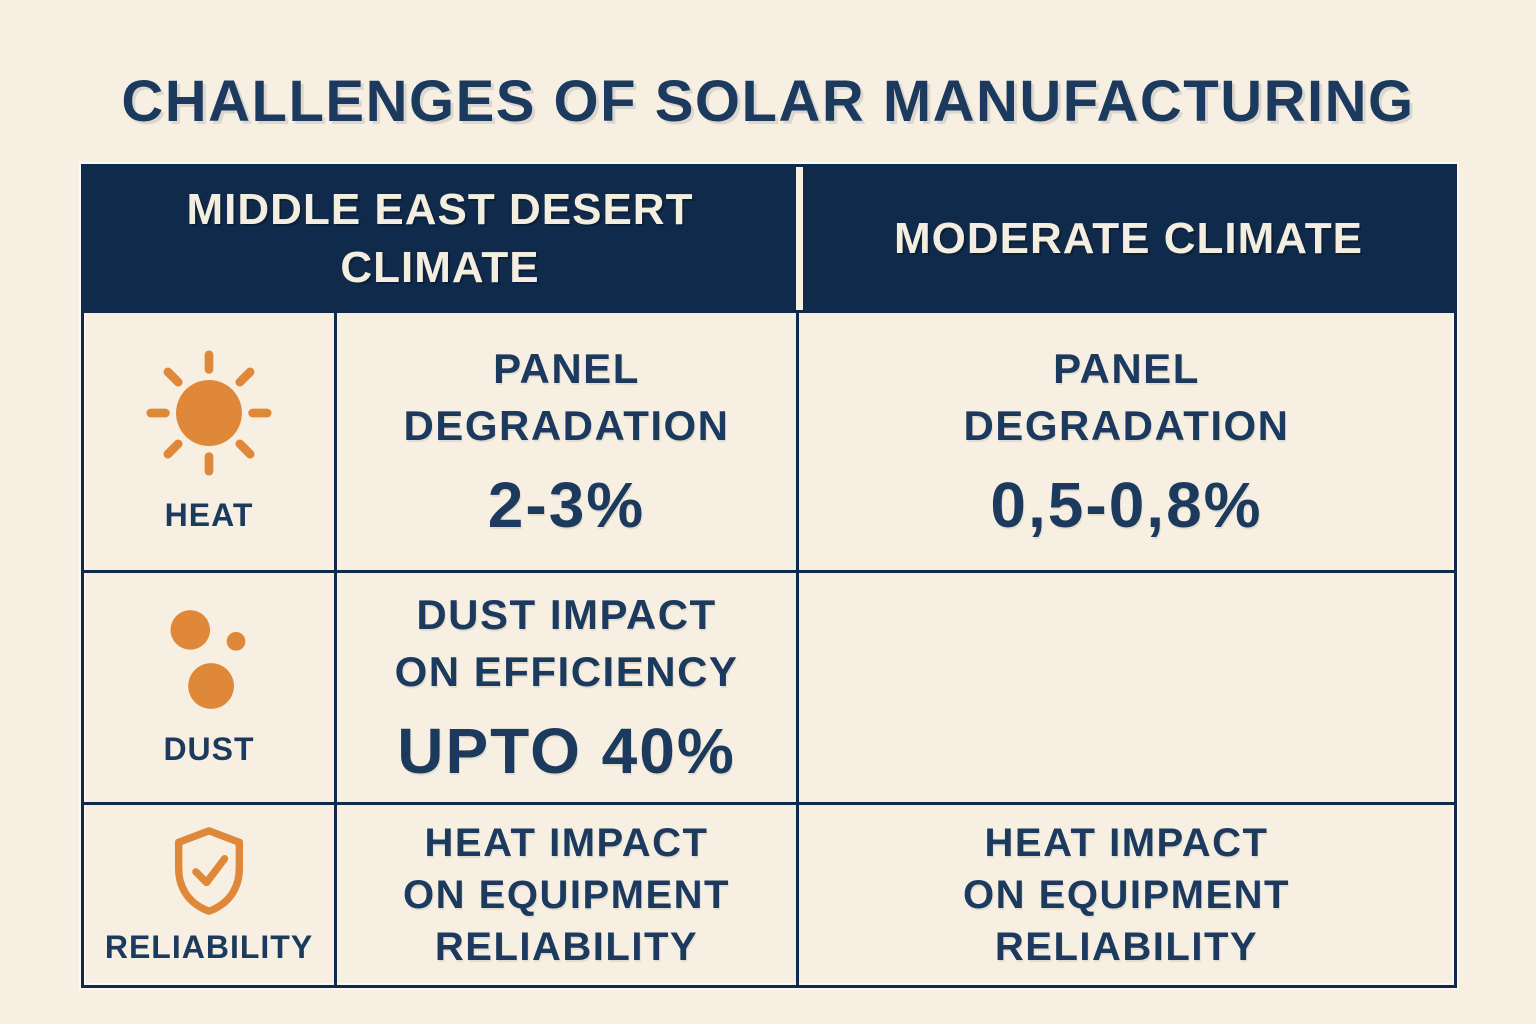 The width and height of the screenshot is (1536, 1024). I want to click on heat-desert-cell: PANEL DEGRADATION 2-3%, so click(565, 440).